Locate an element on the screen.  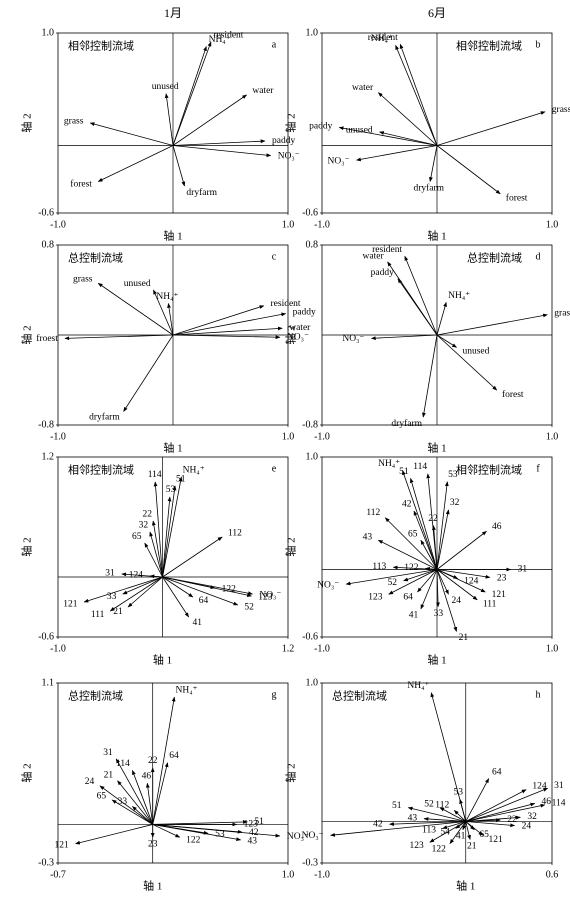
panel-letter: g is located at coordinates (274, 694).